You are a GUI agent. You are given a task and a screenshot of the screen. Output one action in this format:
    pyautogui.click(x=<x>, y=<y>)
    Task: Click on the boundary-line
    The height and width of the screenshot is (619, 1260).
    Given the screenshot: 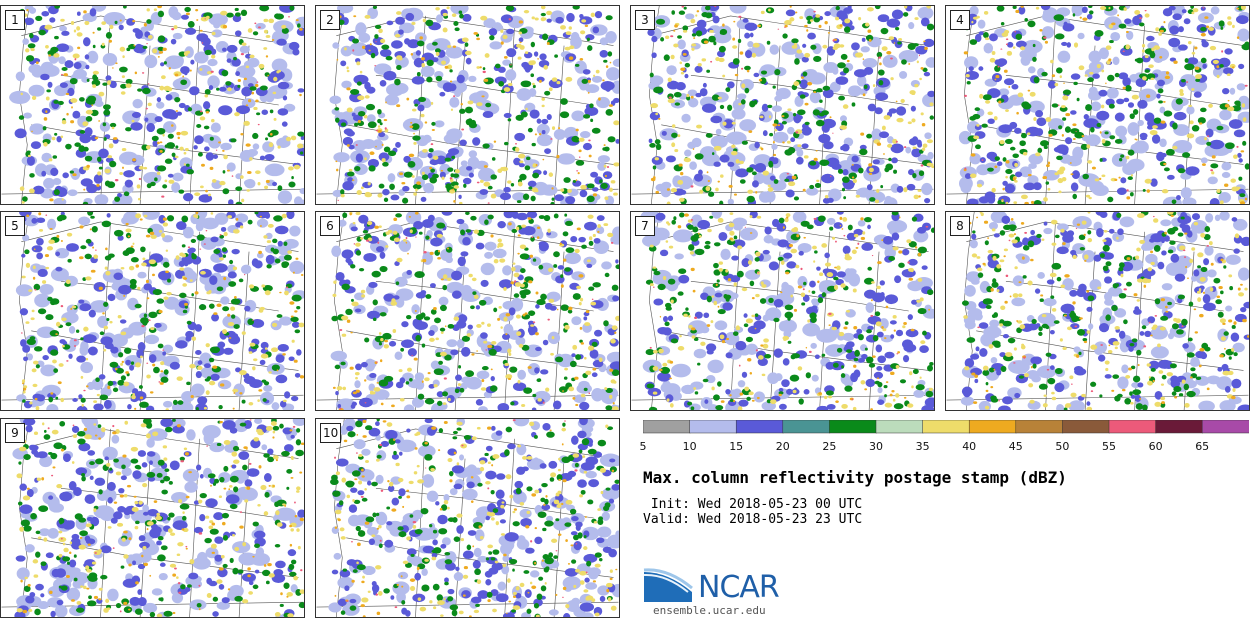 What is the action you would take?
    pyautogui.click(x=795, y=350)
    